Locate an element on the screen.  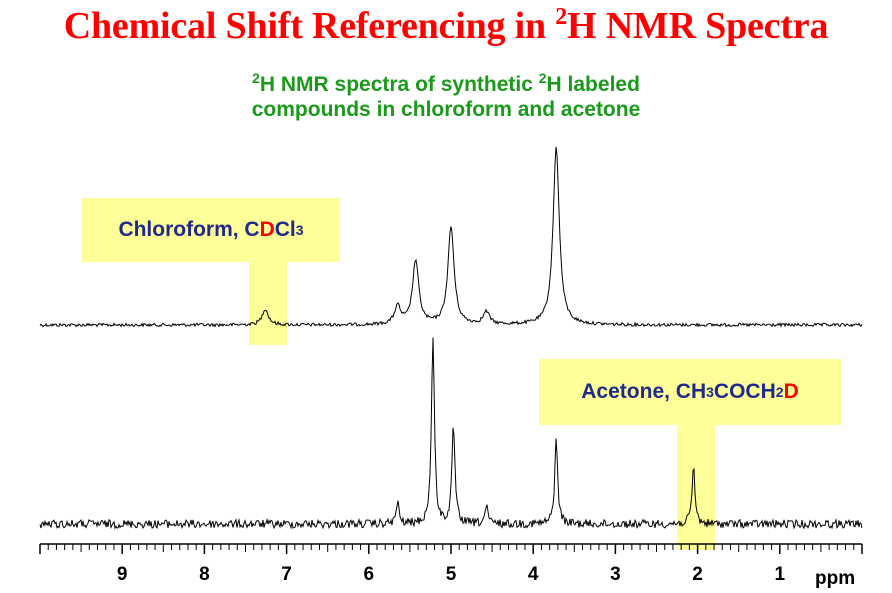
tick-label-9: 9 is located at coordinates (122, 574).